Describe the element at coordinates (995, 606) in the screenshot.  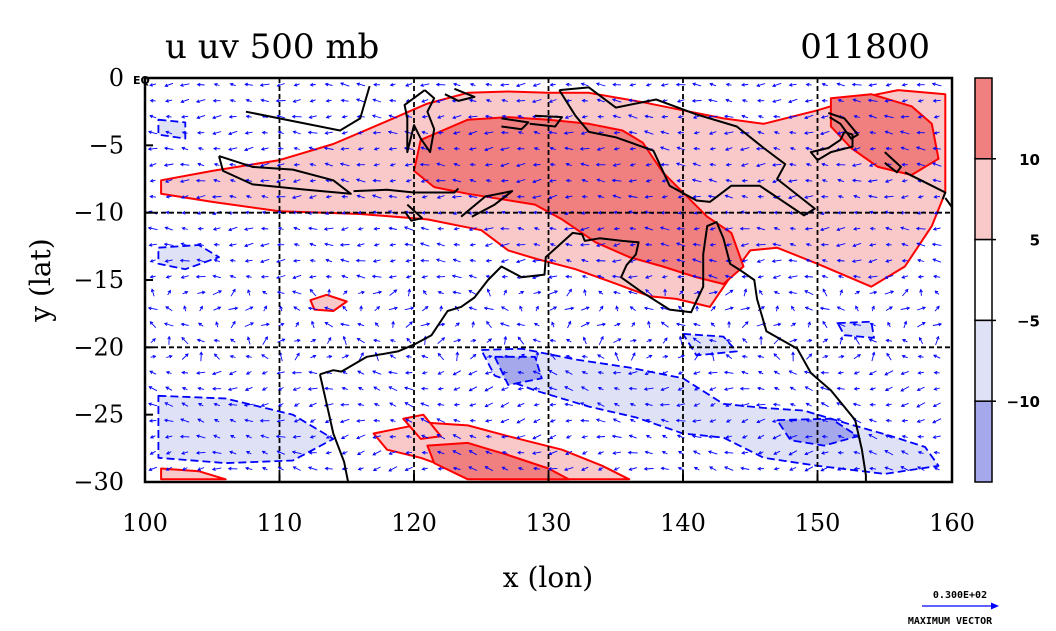
I see `vector-key-arrowhead` at that location.